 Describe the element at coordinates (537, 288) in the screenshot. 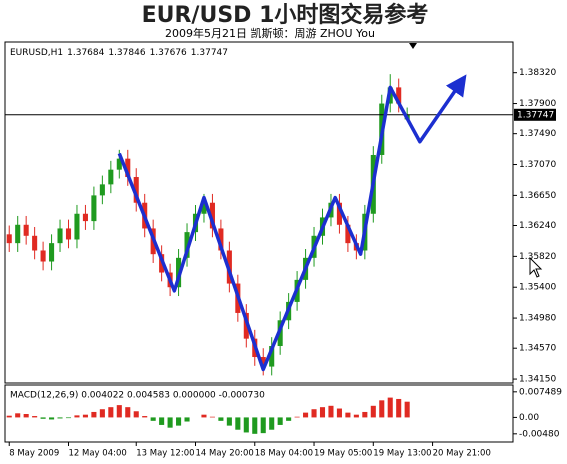

I see `y-tick-label: 1.35400` at that location.